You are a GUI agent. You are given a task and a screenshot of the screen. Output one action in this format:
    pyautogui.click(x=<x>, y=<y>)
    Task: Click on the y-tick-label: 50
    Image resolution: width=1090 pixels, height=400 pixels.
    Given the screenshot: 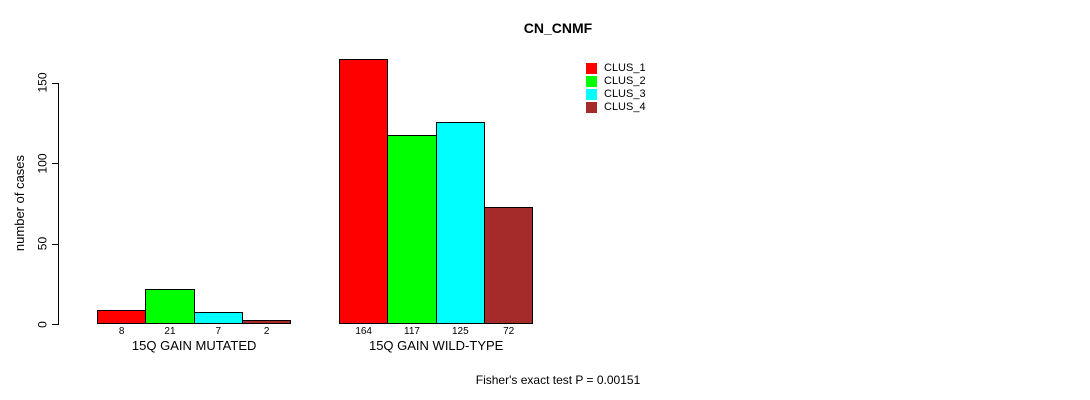 What is the action you would take?
    pyautogui.click(x=42, y=243)
    